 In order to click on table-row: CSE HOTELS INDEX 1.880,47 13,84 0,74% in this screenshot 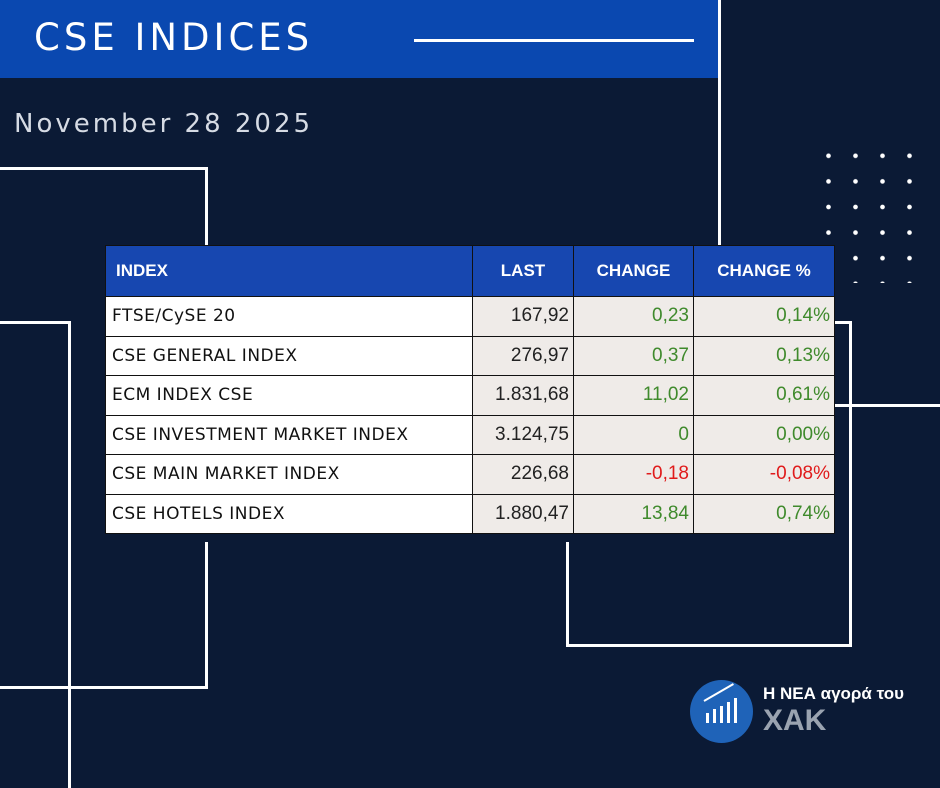, I will do `click(470, 513)`.